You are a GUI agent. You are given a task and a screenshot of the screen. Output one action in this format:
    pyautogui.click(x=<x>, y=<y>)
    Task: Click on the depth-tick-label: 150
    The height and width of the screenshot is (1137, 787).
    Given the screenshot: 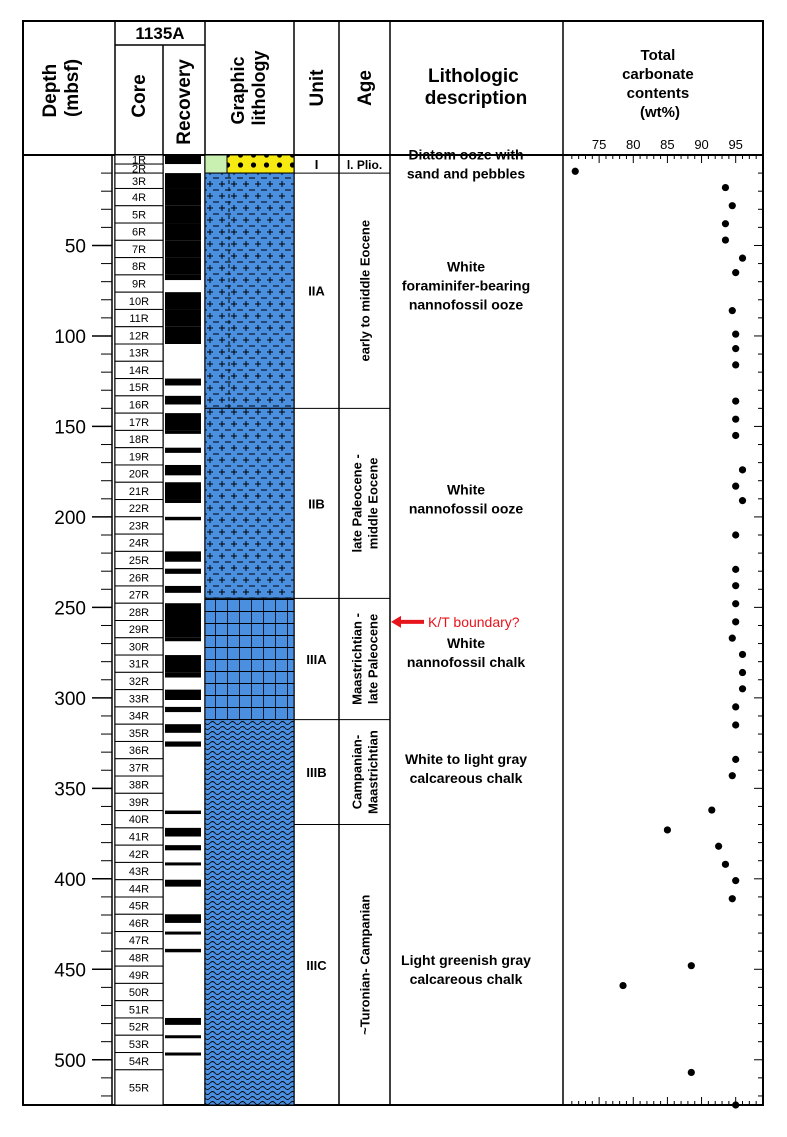 What is the action you would take?
    pyautogui.click(x=70, y=427)
    